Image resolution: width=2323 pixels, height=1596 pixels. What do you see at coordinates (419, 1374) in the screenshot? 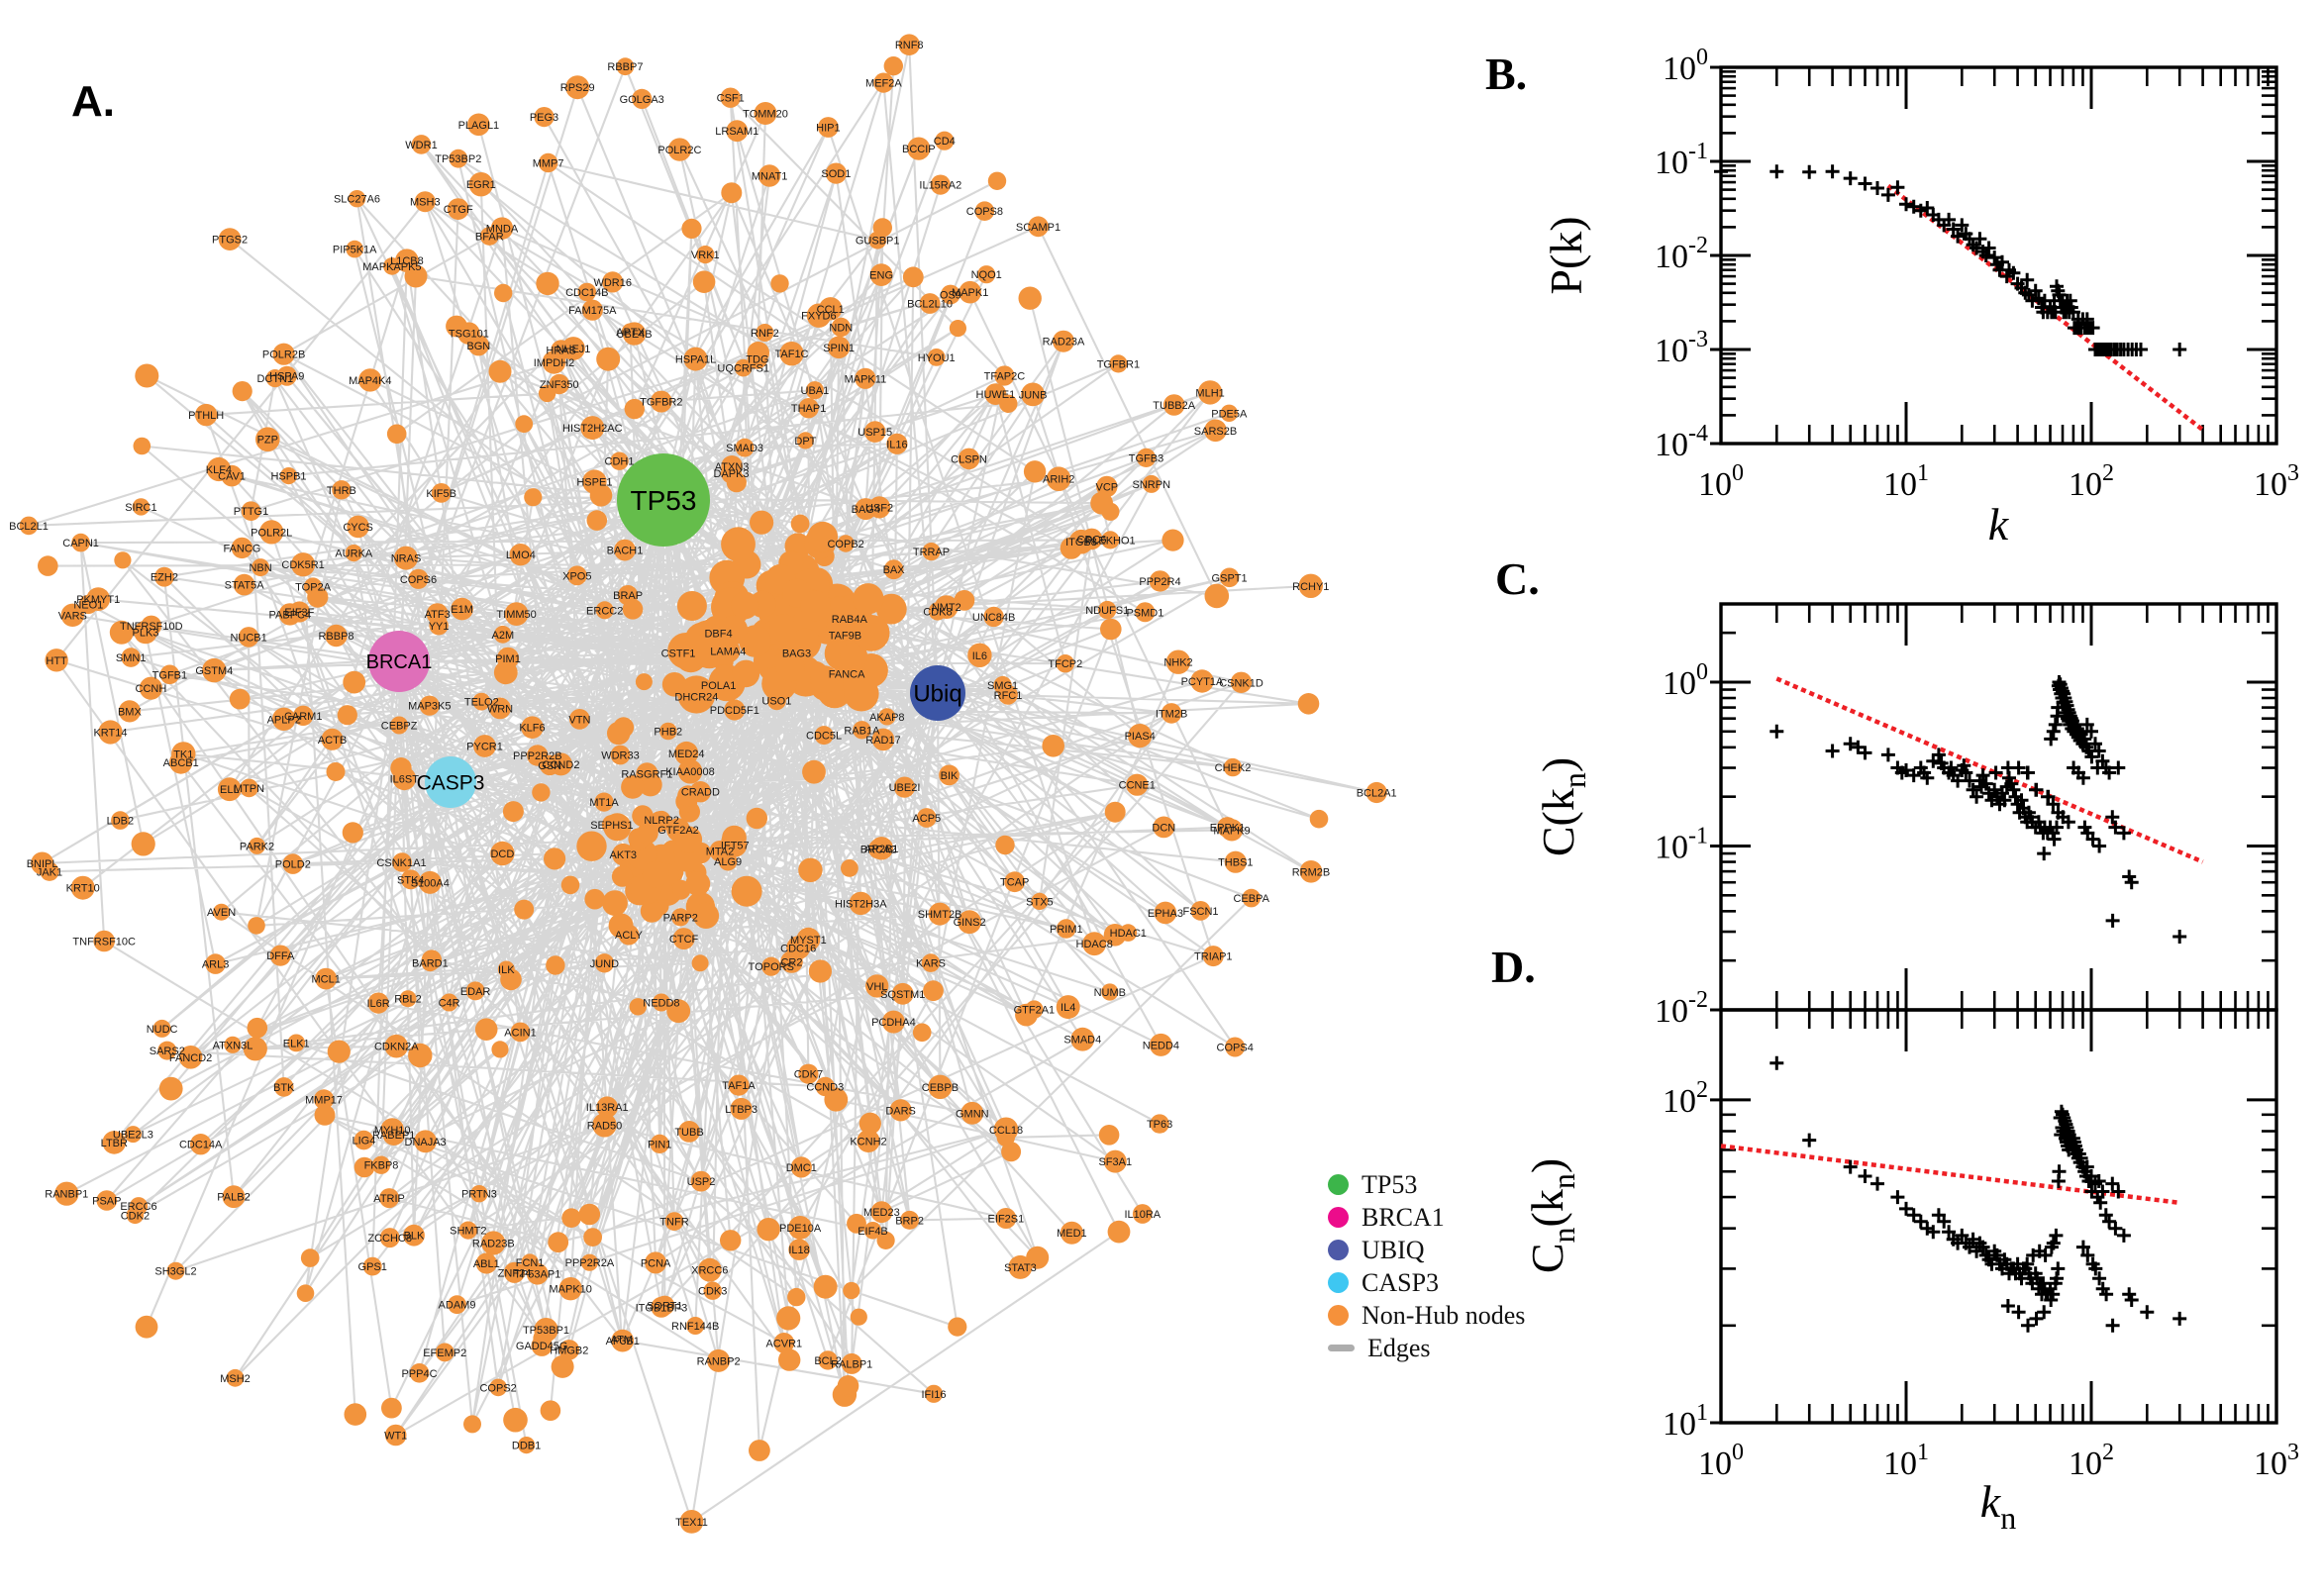
I see `network-node-label: PPP4C` at bounding box center [419, 1374].